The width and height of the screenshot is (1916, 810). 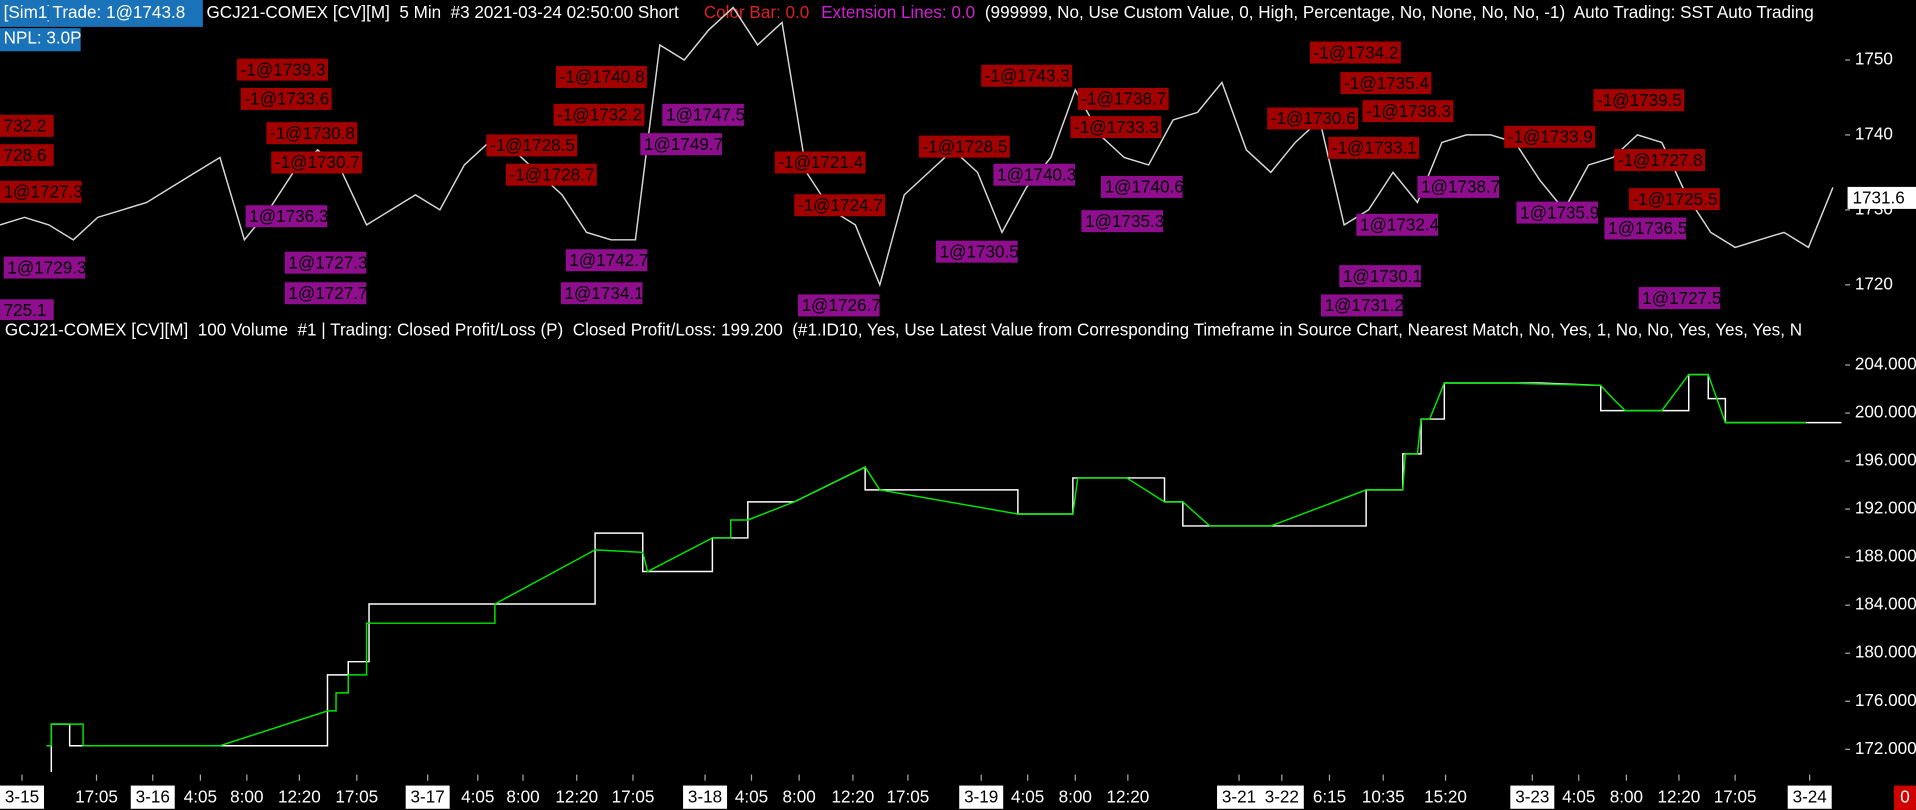 I want to click on y-tick-label: 188.000, so click(x=1885, y=556).